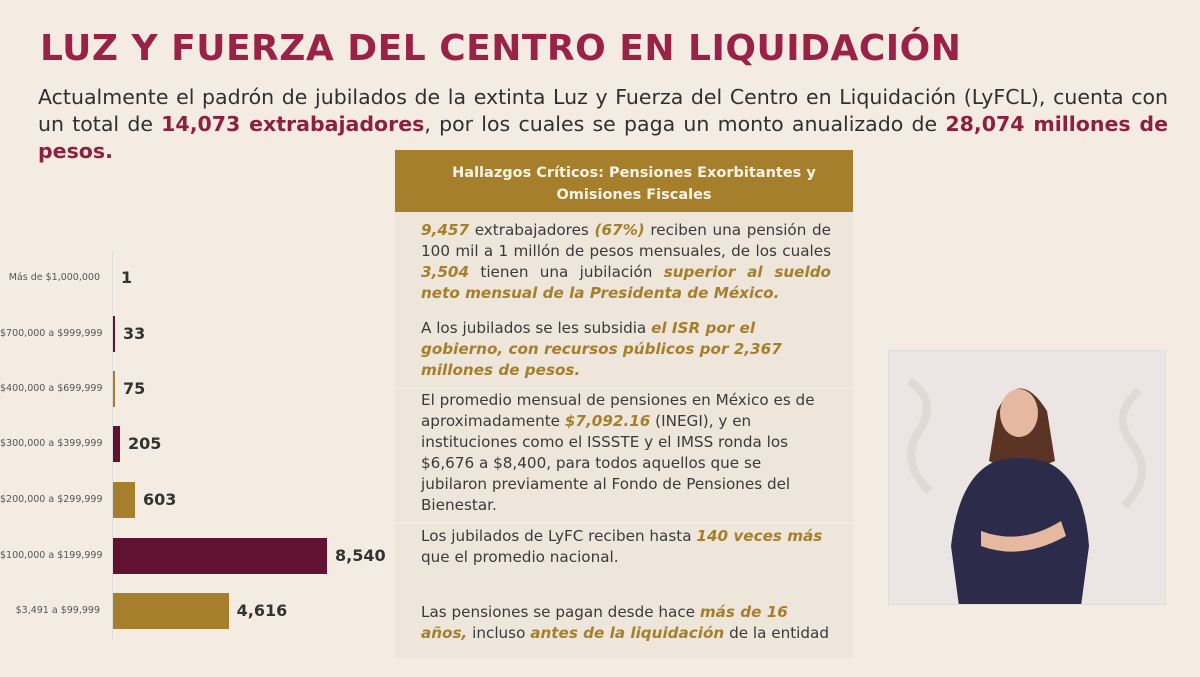 Image resolution: width=1200 pixels, height=677 pixels. What do you see at coordinates (57, 610) in the screenshot?
I see `category-label: $3,491 a $99,999` at bounding box center [57, 610].